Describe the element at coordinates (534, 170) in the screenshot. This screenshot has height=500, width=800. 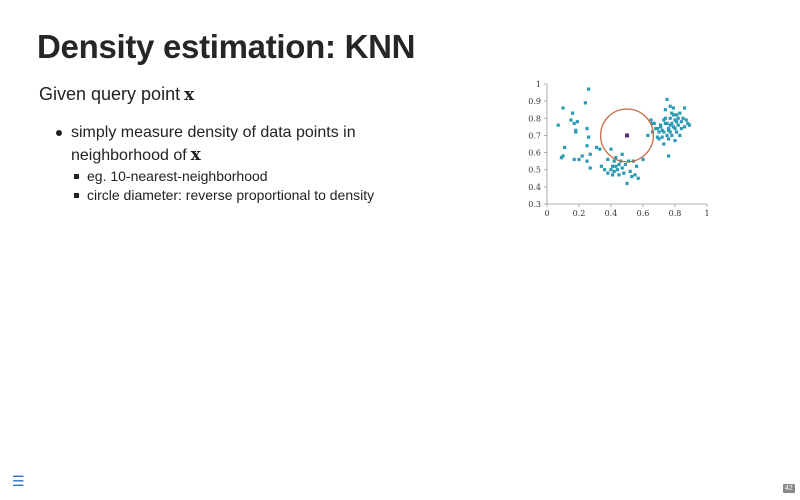
I see `y-tick-label: 0.5` at that location.